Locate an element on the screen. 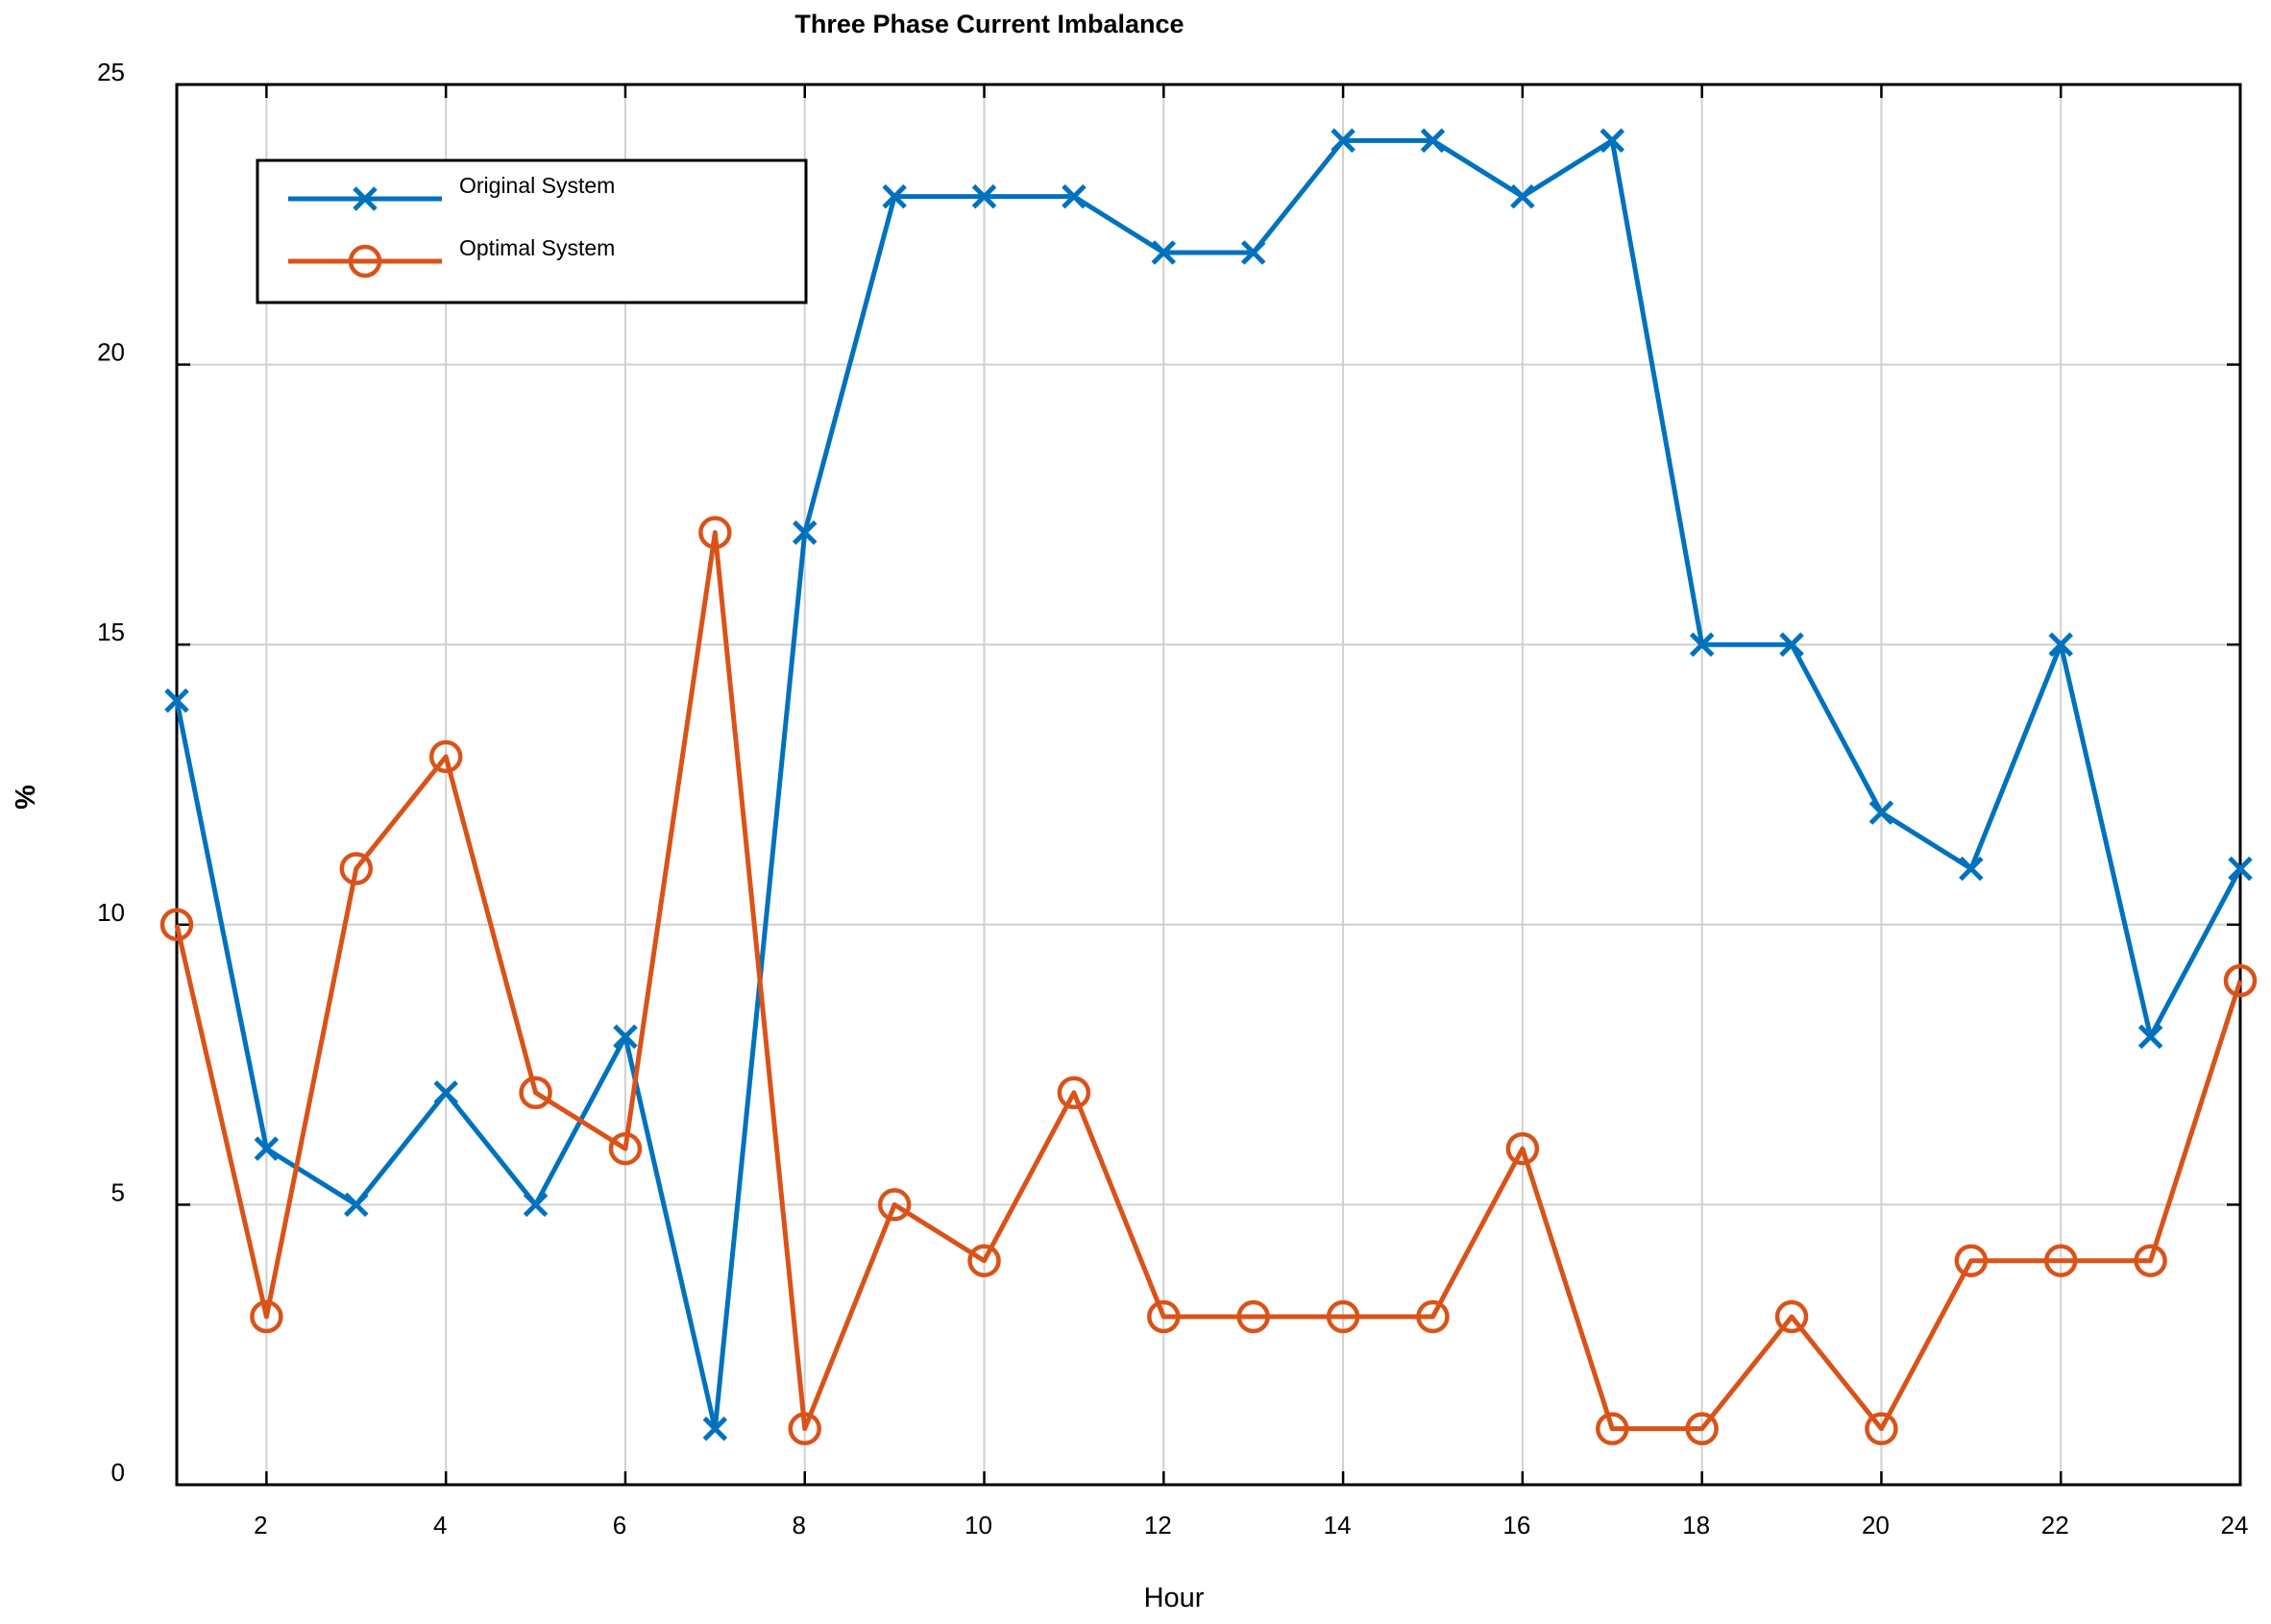 The width and height of the screenshot is (2271, 1624). x-tick-label: 8 is located at coordinates (799, 1525).